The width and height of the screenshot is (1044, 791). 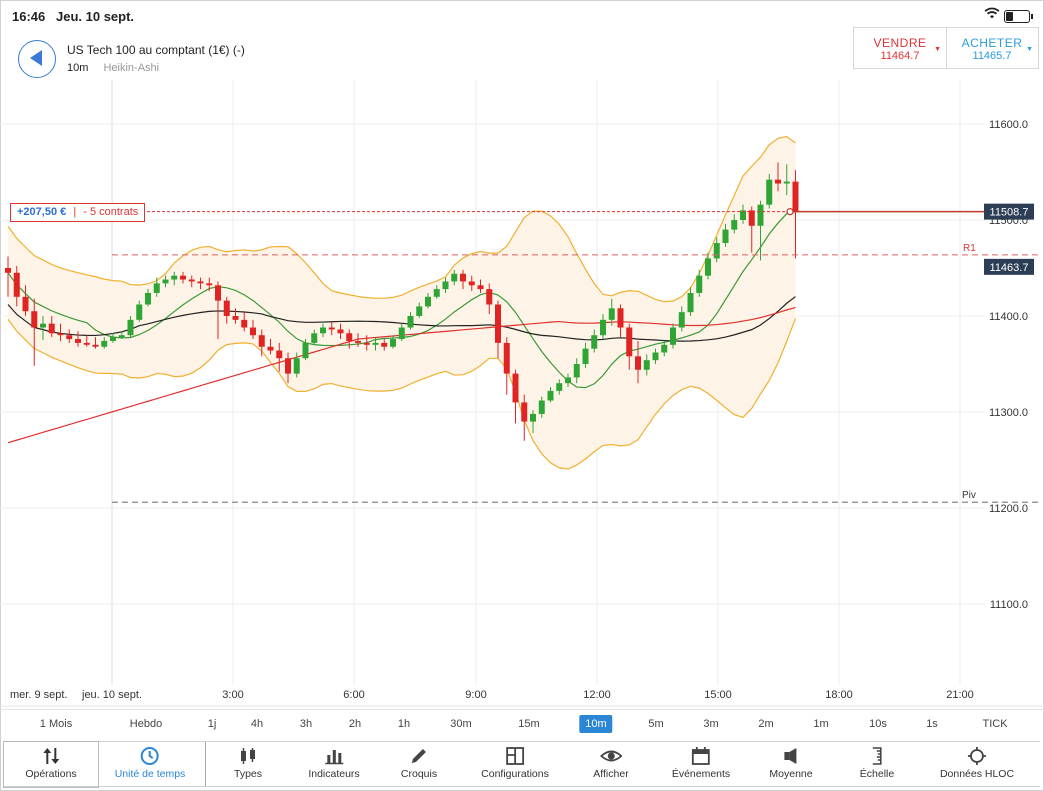 What do you see at coordinates (461, 724) in the screenshot?
I see `timeframe-30m: 30m` at bounding box center [461, 724].